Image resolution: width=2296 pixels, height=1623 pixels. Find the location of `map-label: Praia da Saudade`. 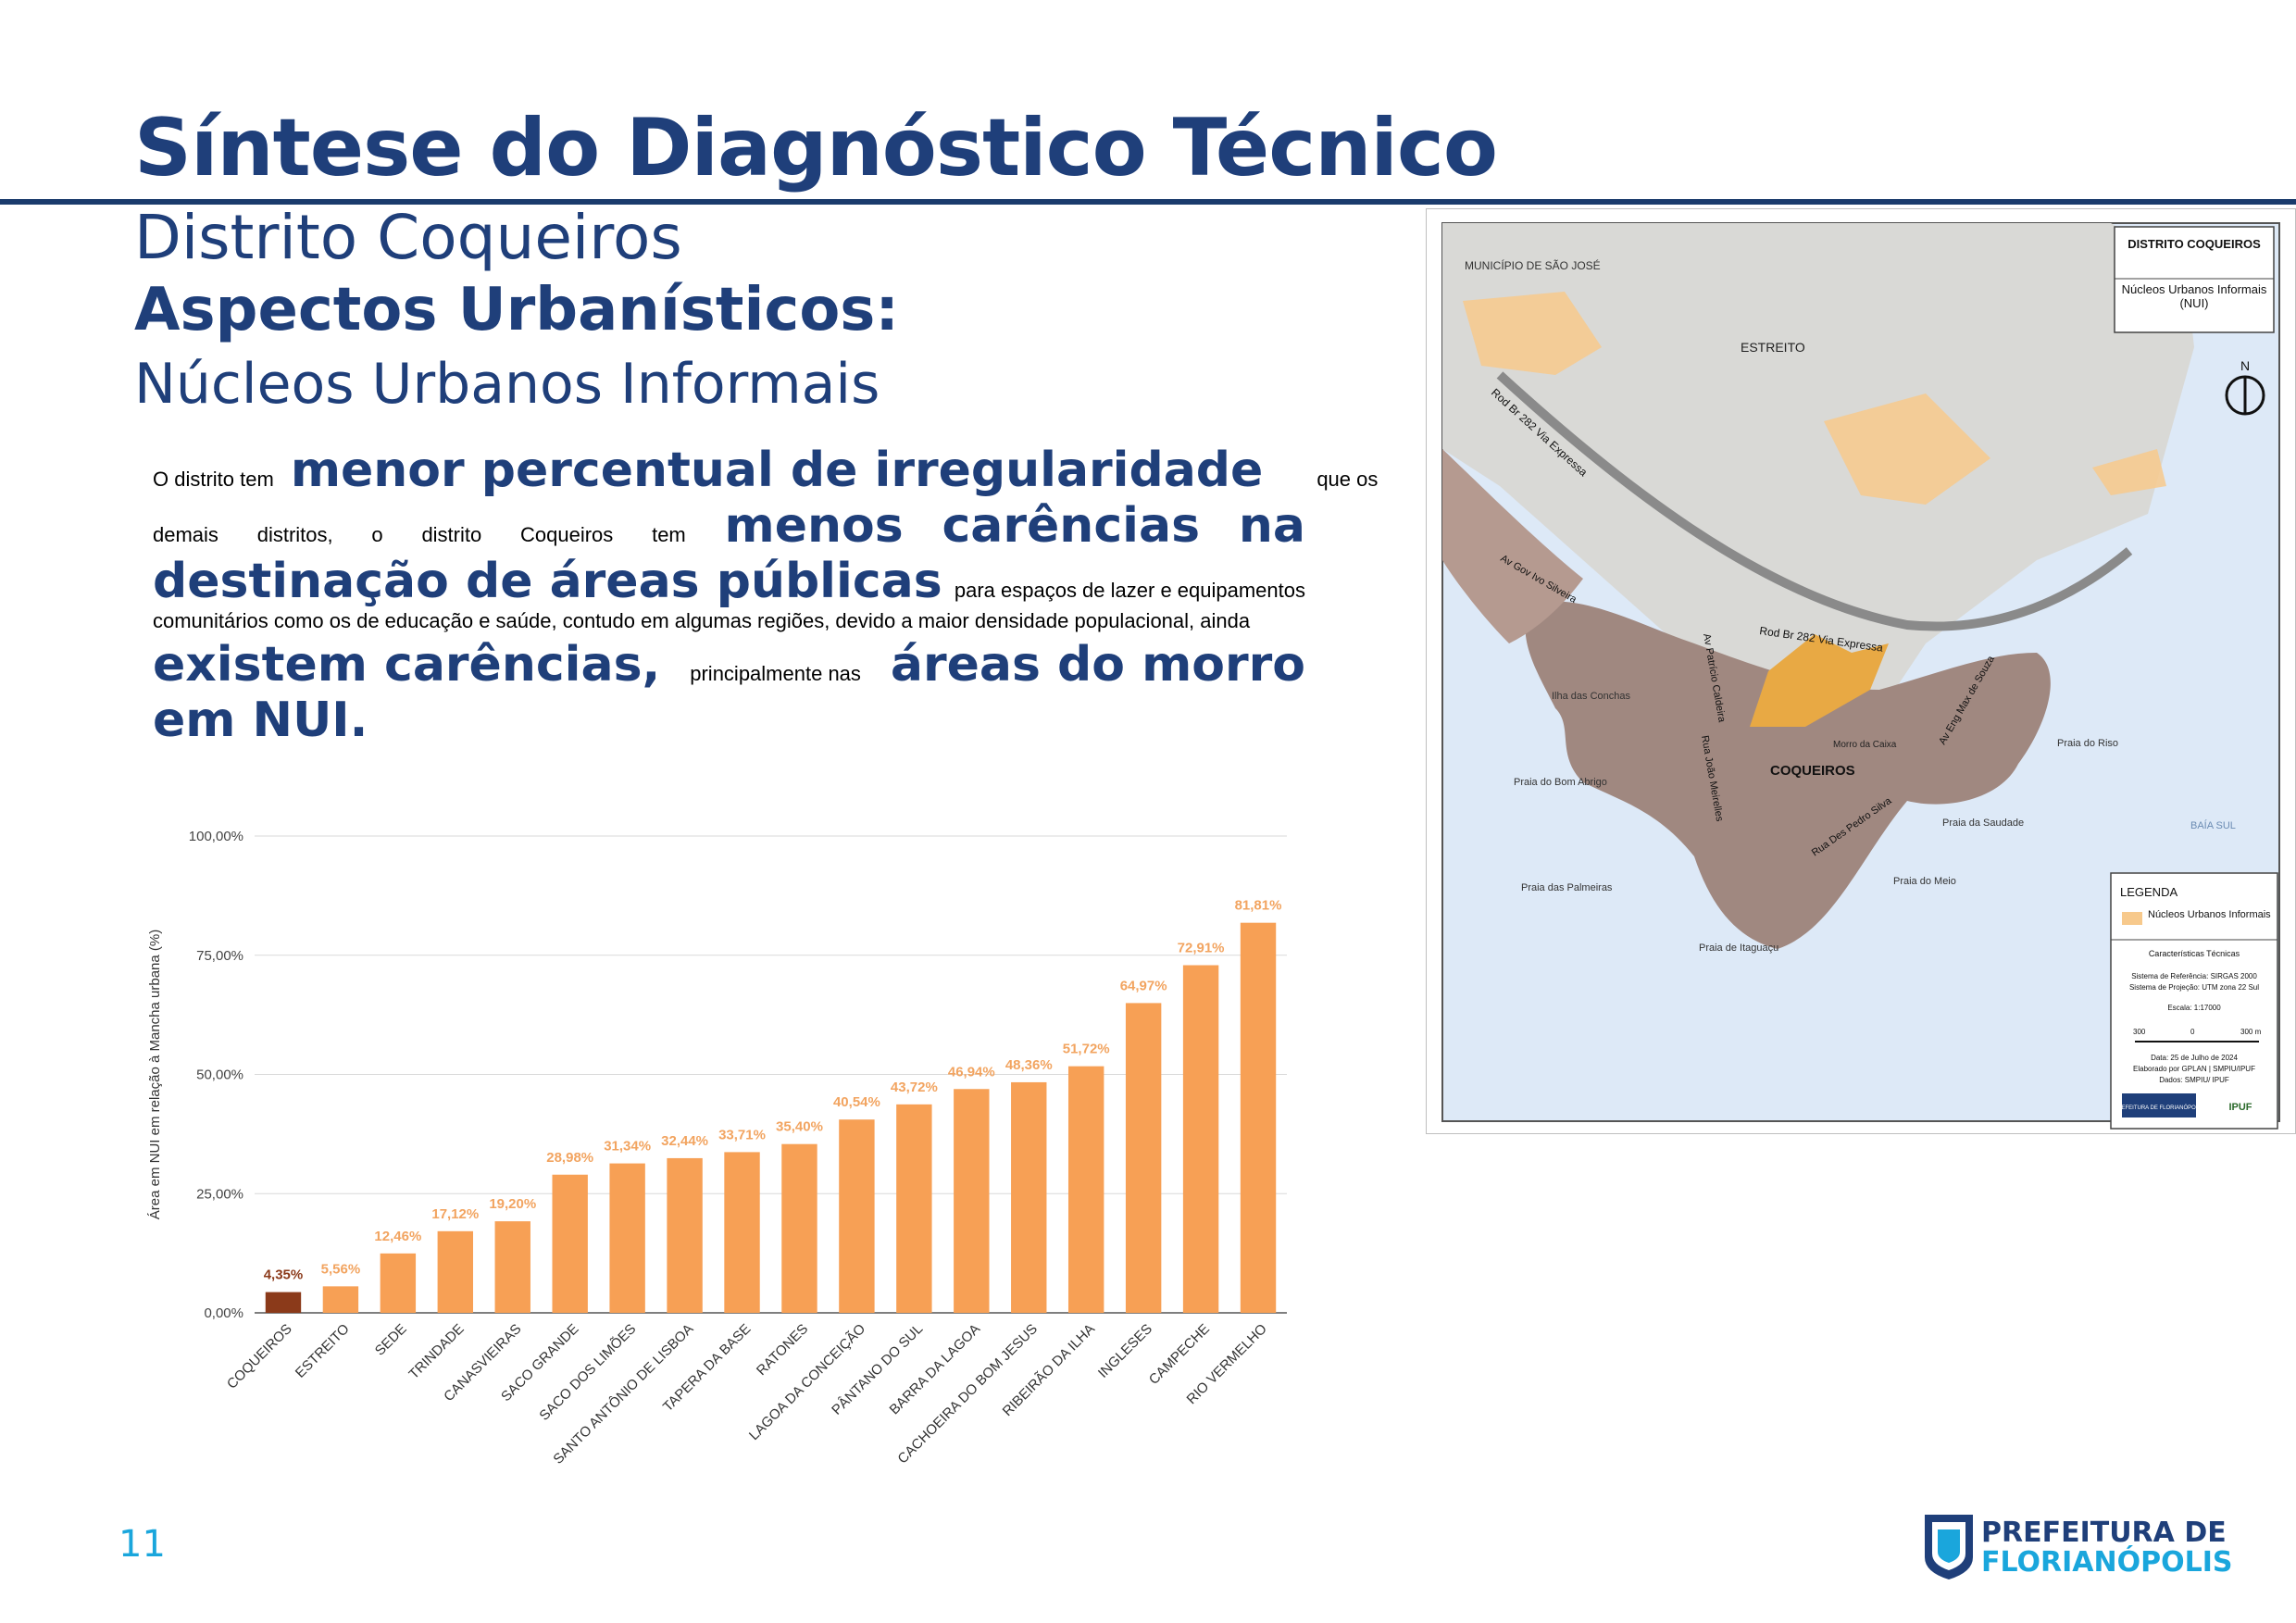

map-label: Praia da Saudade is located at coordinates (1983, 823).